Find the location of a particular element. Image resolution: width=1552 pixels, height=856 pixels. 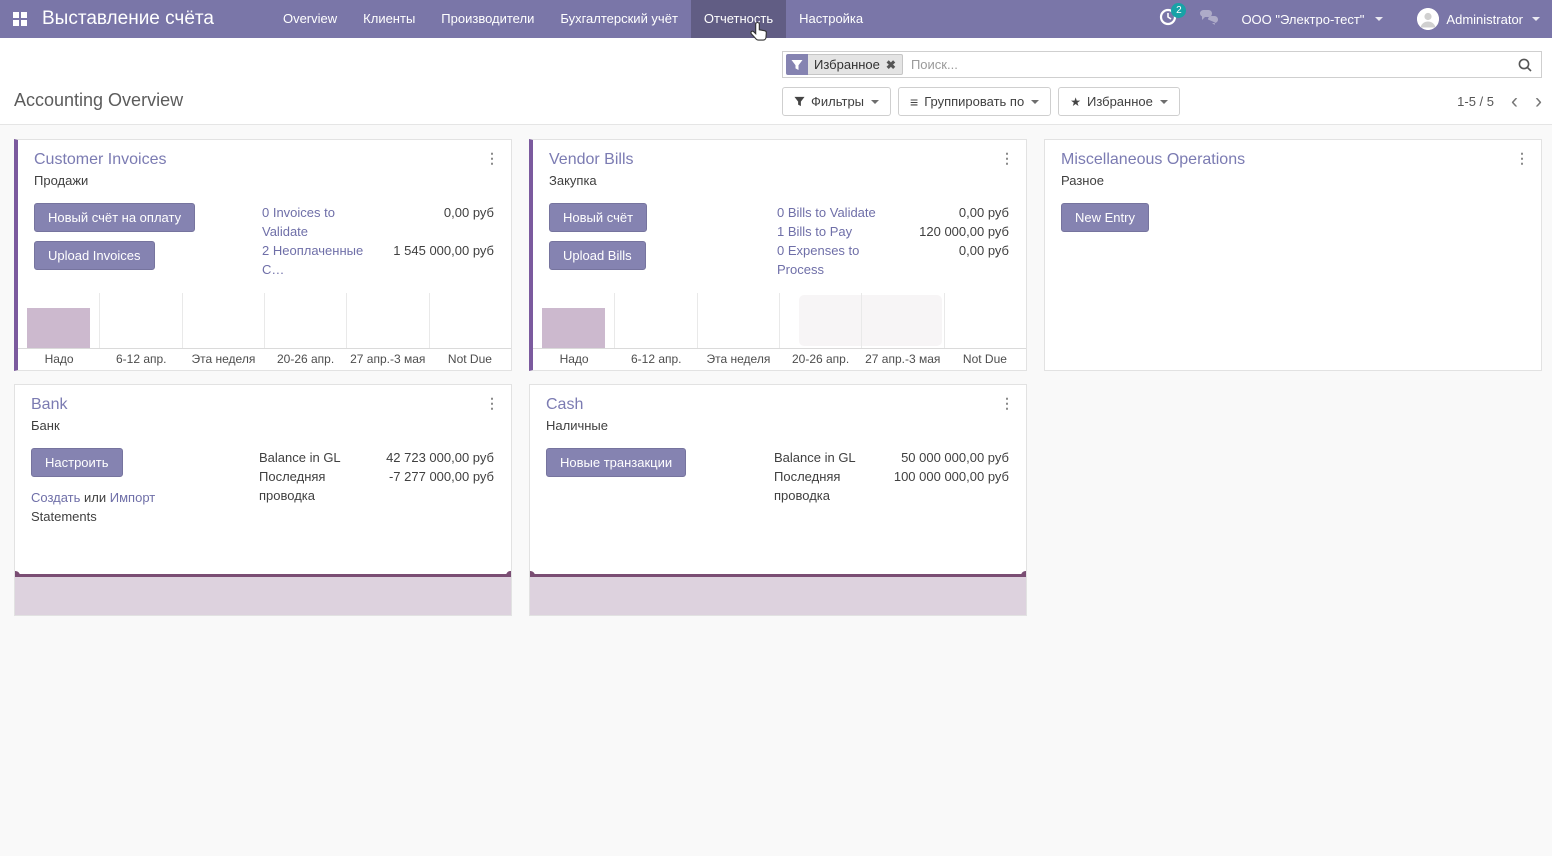

new-bill-button: Новый счёт is located at coordinates (598, 217).